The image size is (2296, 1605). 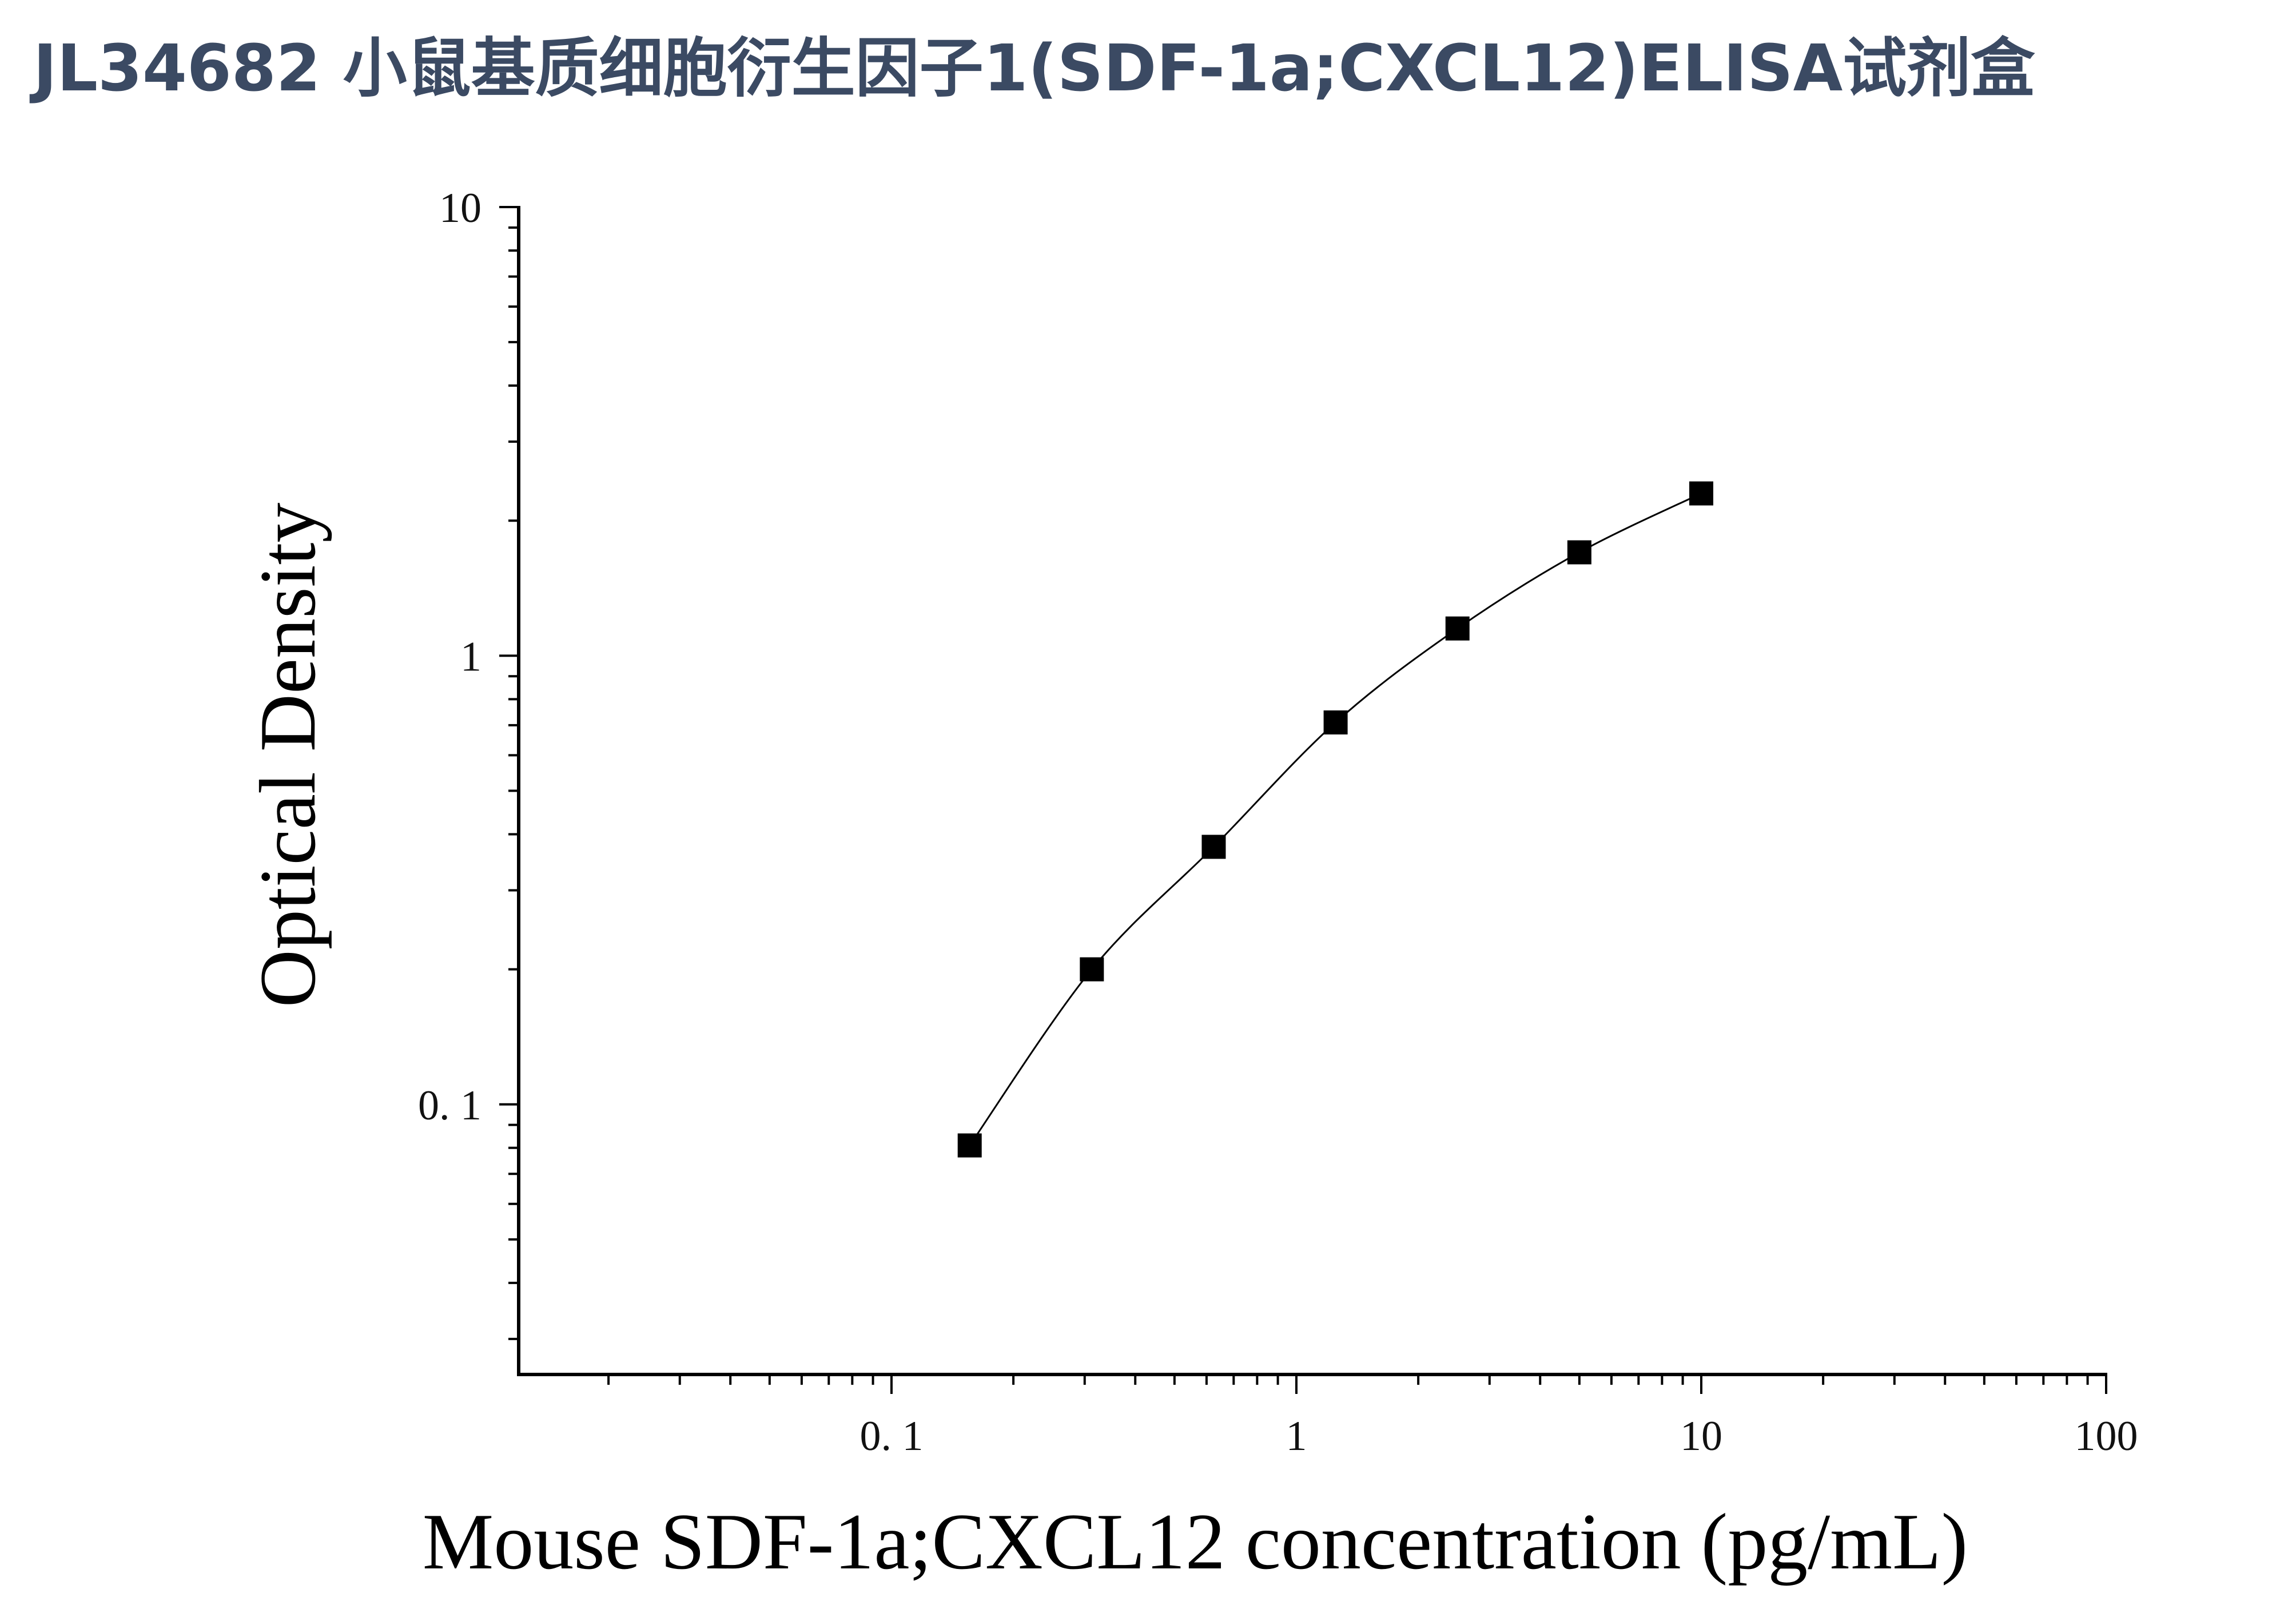 I want to click on y-tick-label: 1, so click(x=471, y=656).